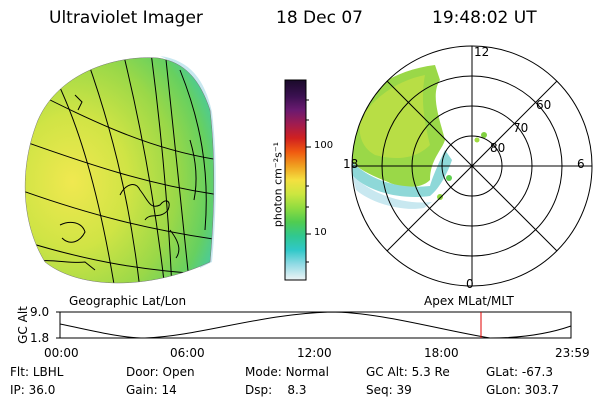  I want to click on colorbar, so click(297, 180).